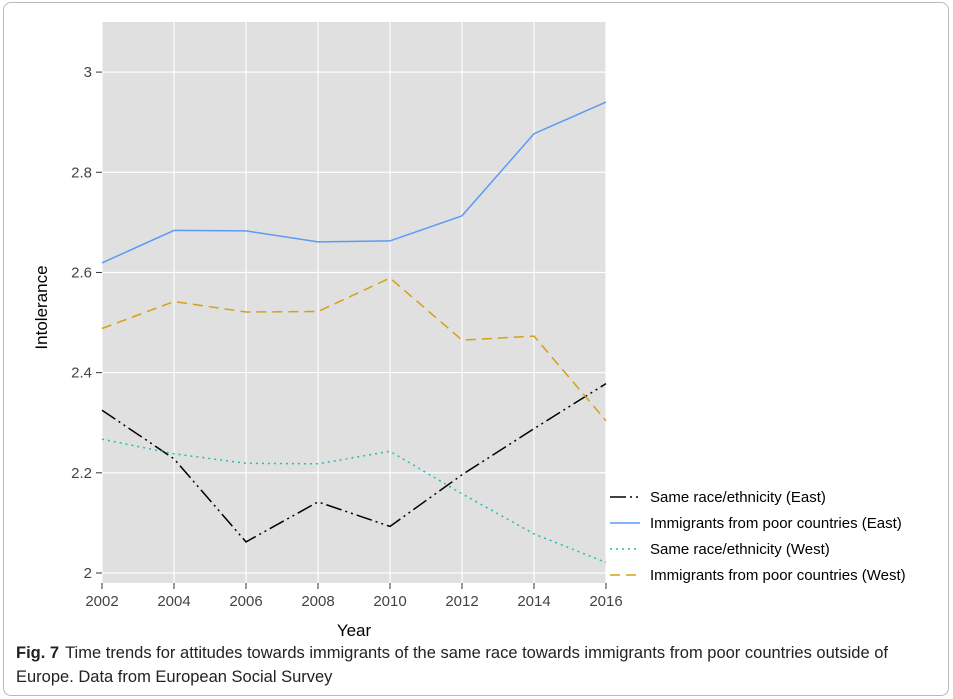 The height and width of the screenshot is (699, 953). What do you see at coordinates (41, 307) in the screenshot?
I see `y-axis-title: Intolerance` at bounding box center [41, 307].